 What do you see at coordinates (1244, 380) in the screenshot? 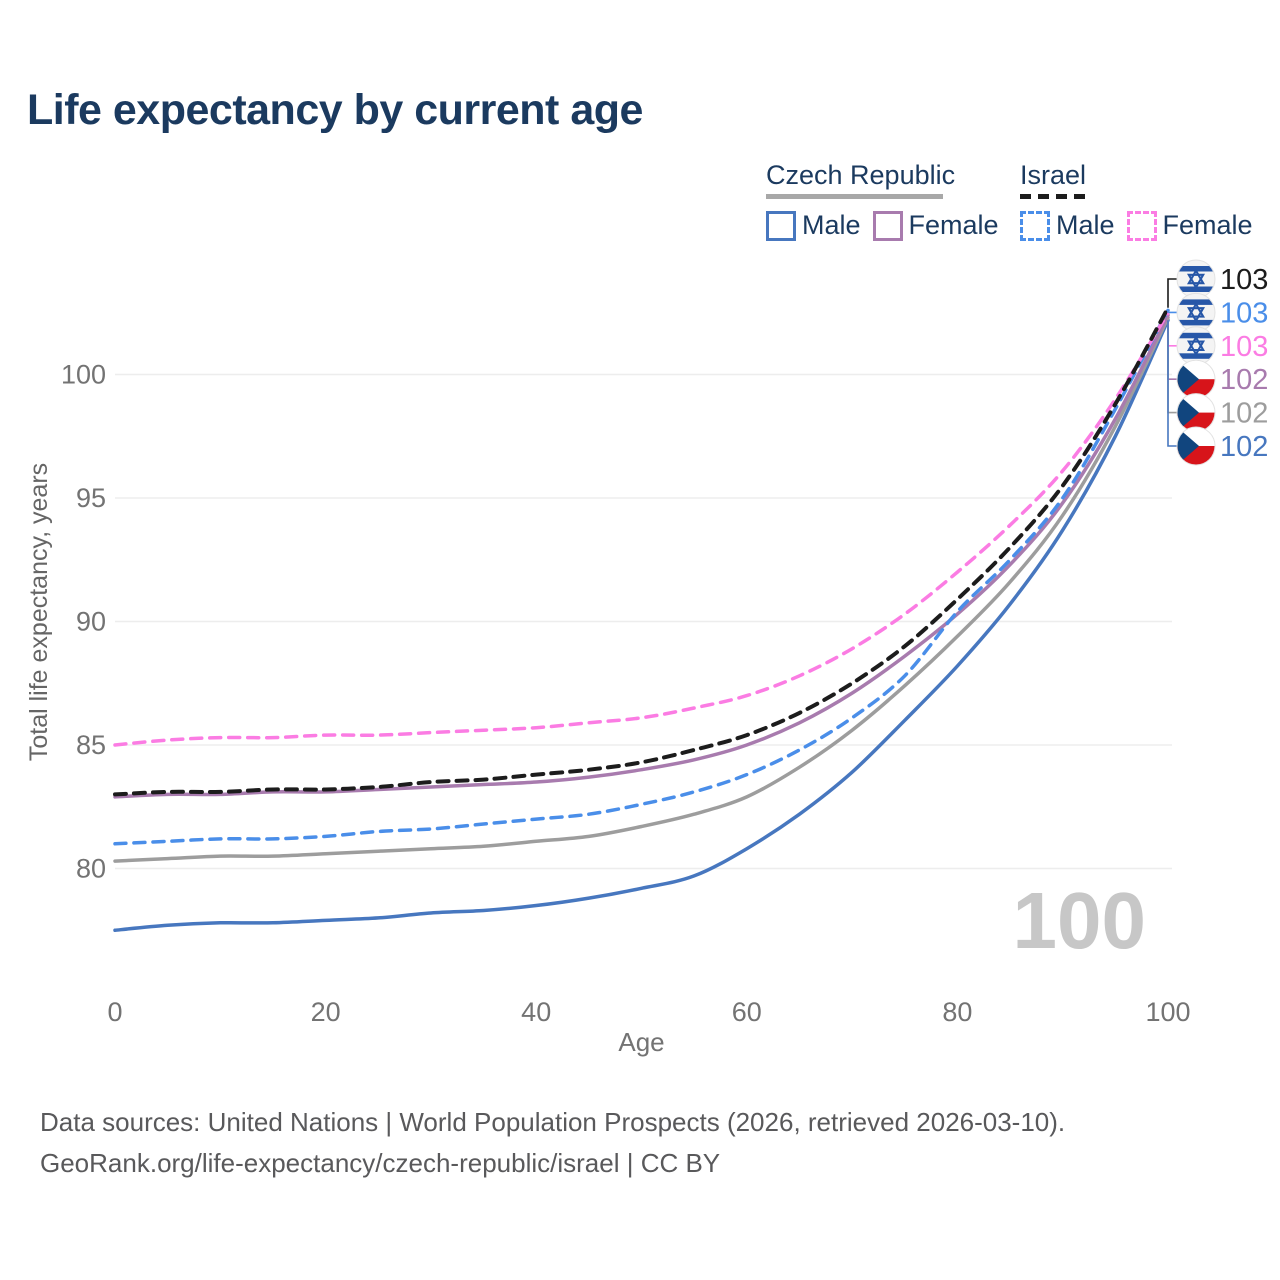
I see `end-label-czech-female: 102` at bounding box center [1244, 380].